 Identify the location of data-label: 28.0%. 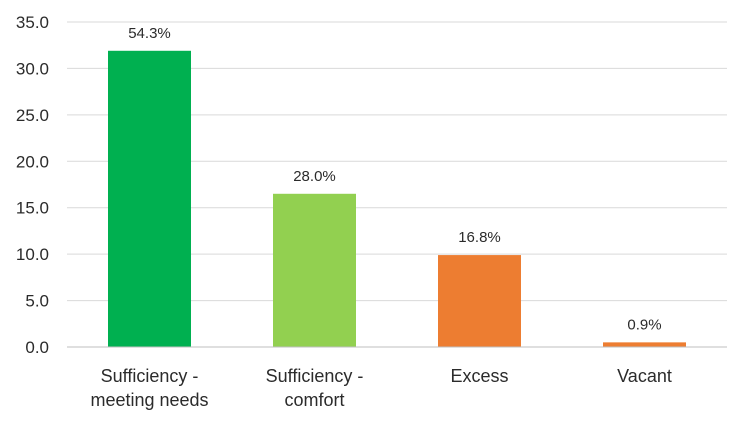
(314, 176).